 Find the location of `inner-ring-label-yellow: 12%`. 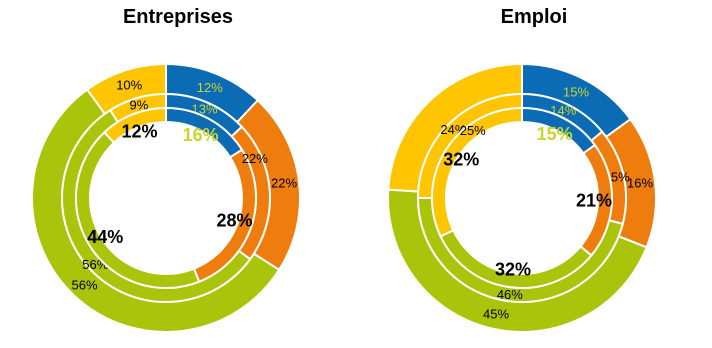

inner-ring-label-yellow: 12% is located at coordinates (139, 131).